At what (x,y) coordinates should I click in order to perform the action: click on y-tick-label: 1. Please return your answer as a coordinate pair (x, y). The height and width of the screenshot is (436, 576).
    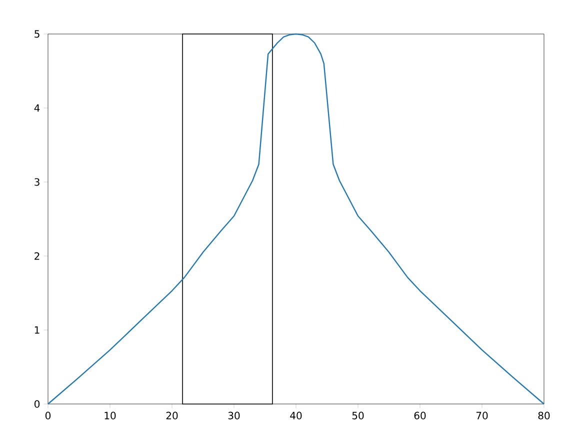
    Looking at the image, I should click on (37, 330).